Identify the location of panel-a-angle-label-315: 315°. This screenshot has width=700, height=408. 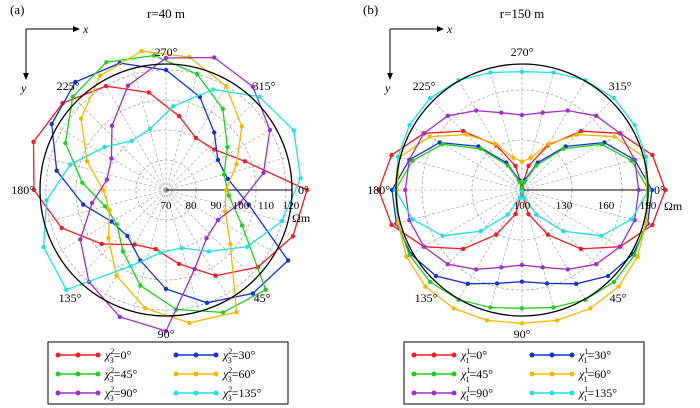
(264, 86).